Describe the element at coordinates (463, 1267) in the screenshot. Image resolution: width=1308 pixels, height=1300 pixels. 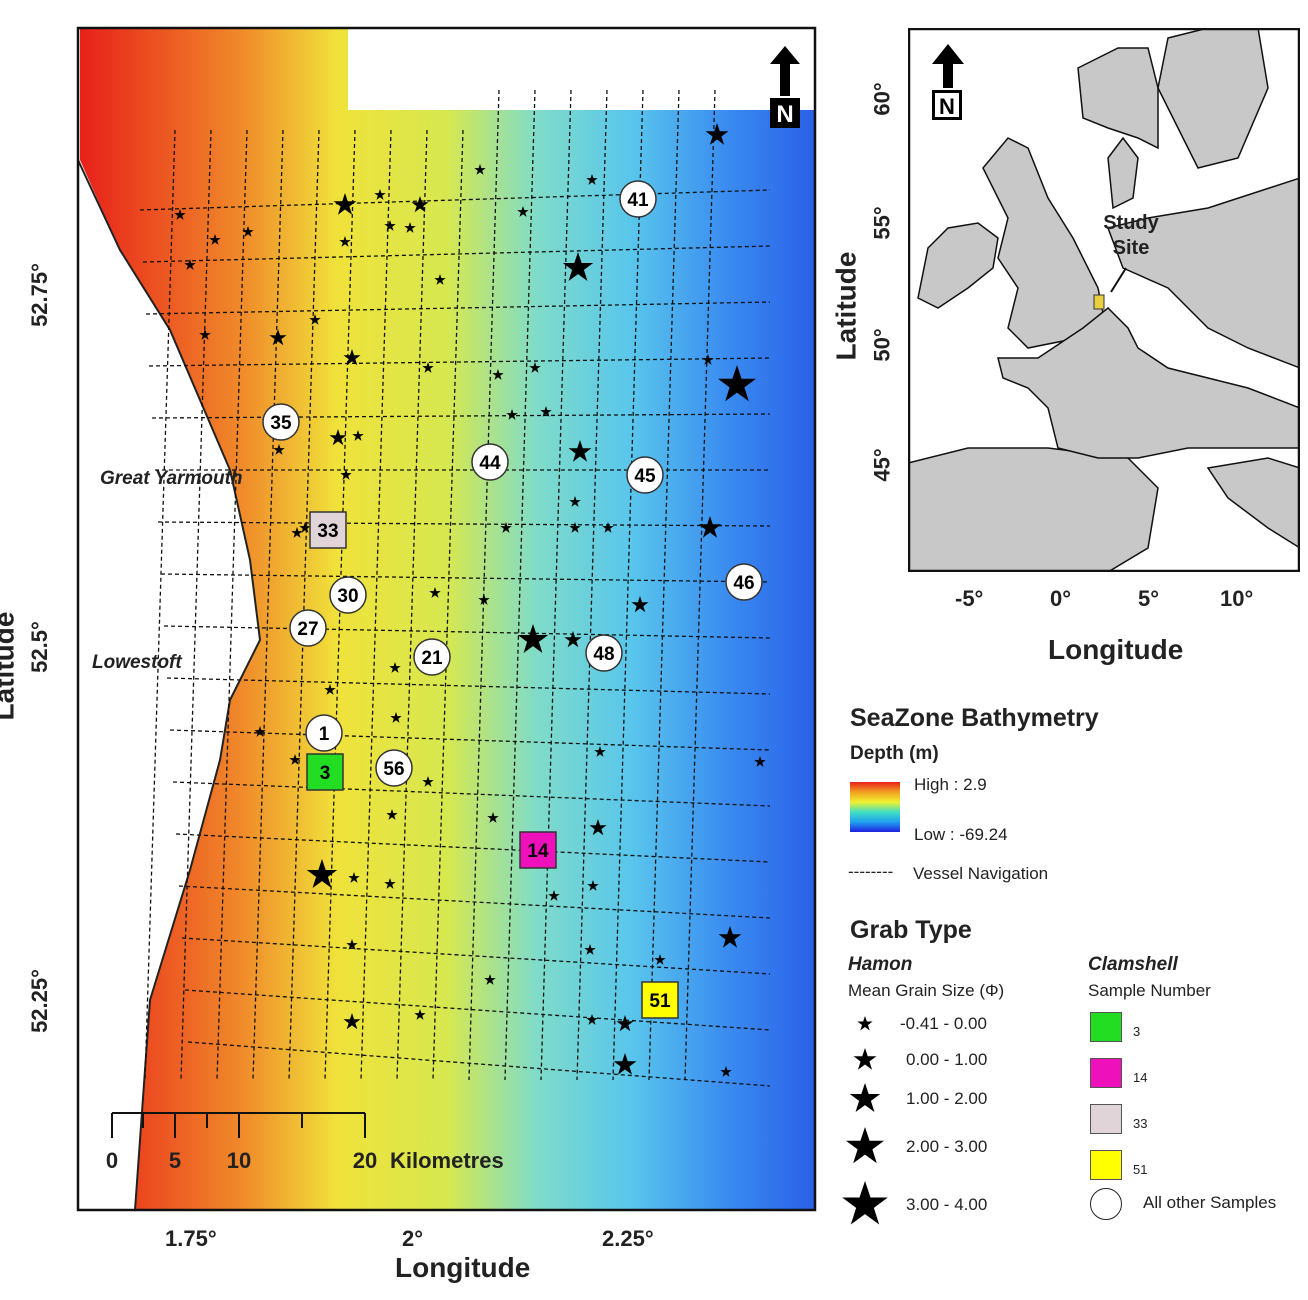
I see `x-axis-title: Longitude` at that location.